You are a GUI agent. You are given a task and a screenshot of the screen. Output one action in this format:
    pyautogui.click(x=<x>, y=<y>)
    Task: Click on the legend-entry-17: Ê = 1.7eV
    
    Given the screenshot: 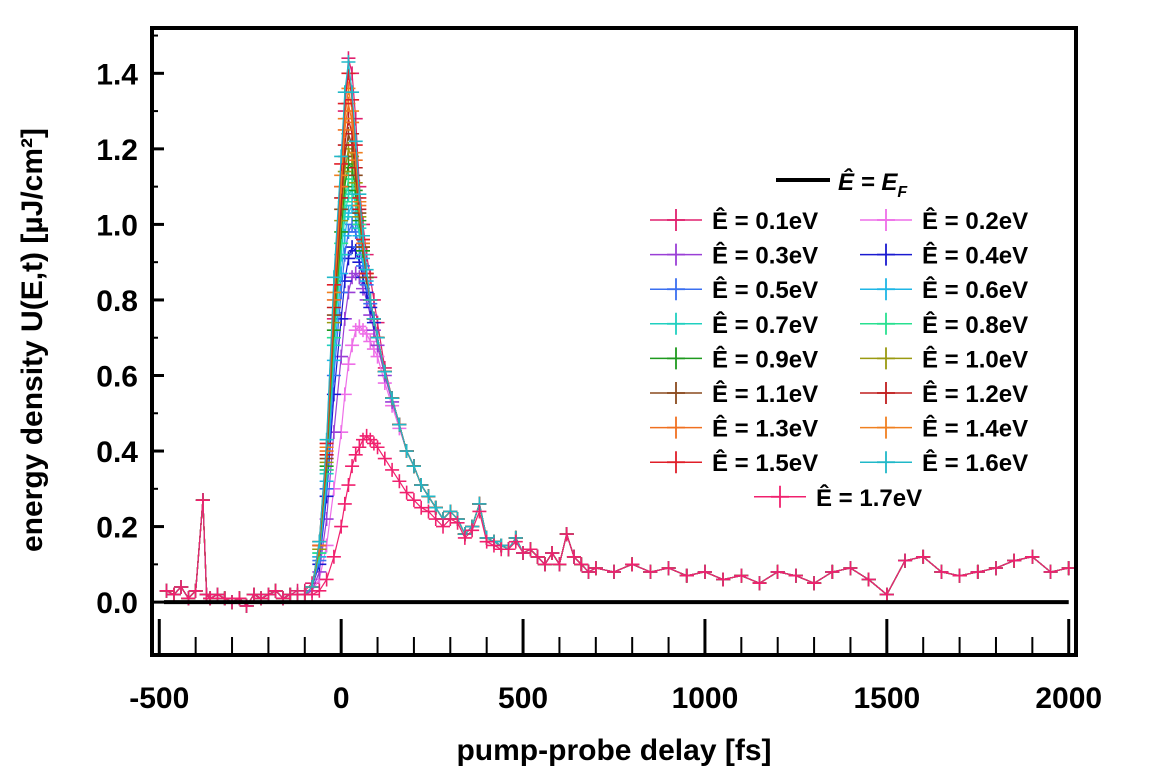 What is the action you would take?
    pyautogui.click(x=838, y=498)
    